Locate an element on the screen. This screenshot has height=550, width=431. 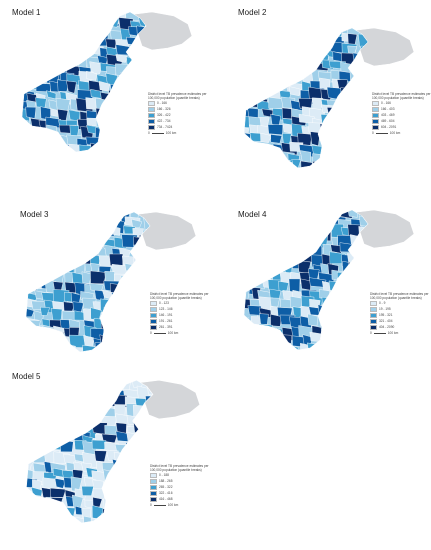
panel-title: Model 2 is located at coordinates (252, 12).